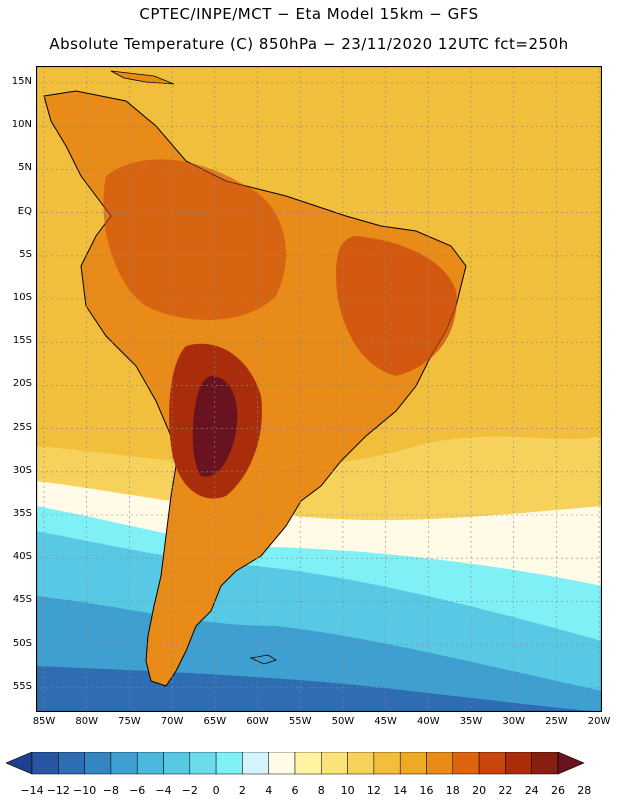  I want to click on colorbar-tick-label: −14, so click(32, 790).